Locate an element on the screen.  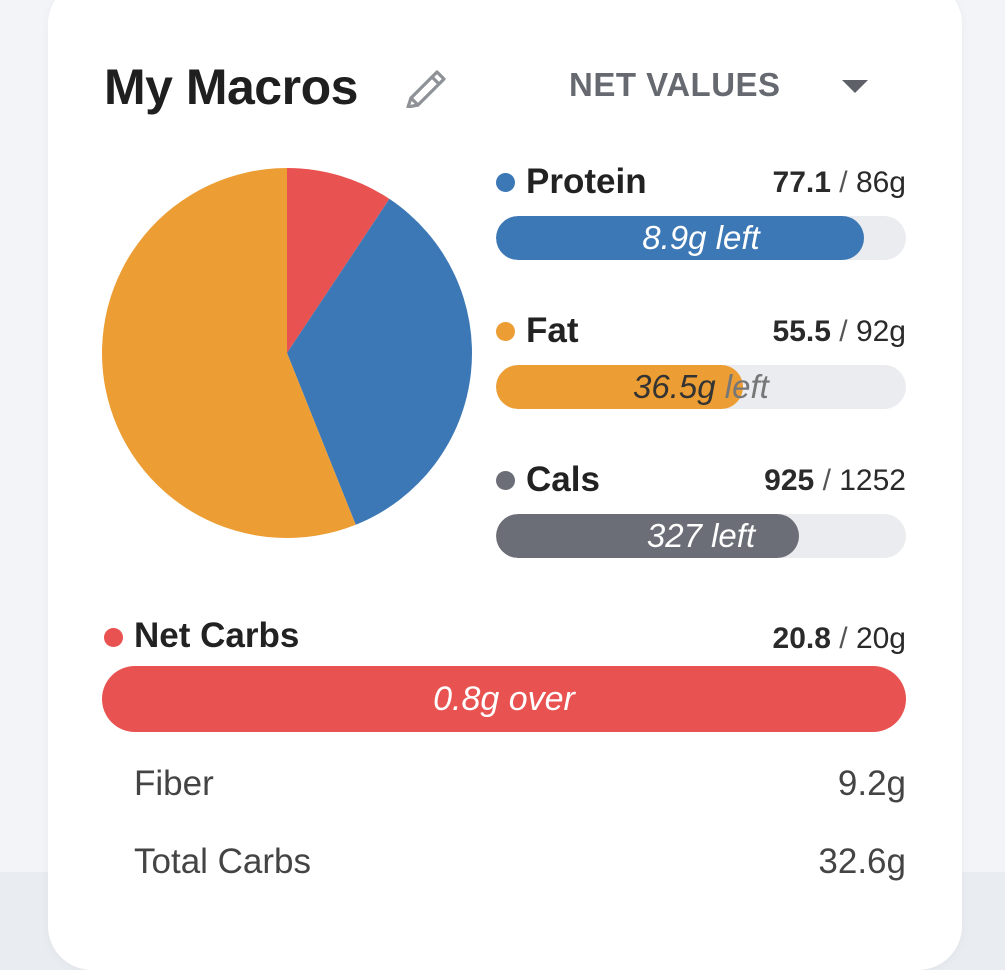
cals-progress-bar: 327 left is located at coordinates (701, 536).